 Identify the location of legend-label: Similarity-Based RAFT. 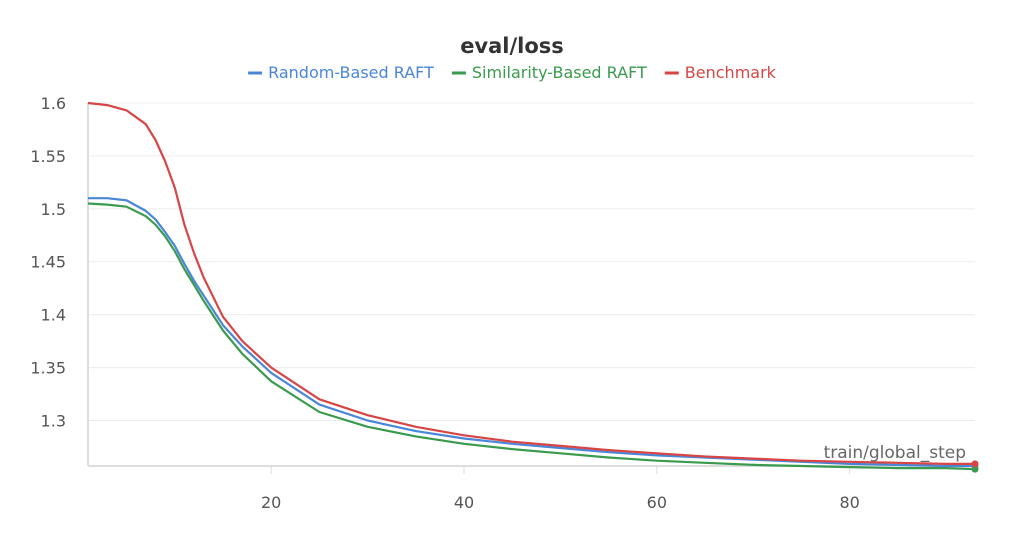
(559, 72).